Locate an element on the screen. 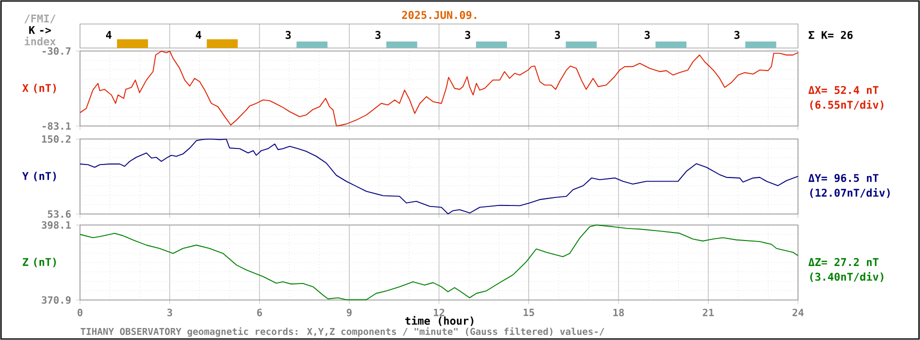 The width and height of the screenshot is (920, 340). x-tick-label: 3 is located at coordinates (169, 312).